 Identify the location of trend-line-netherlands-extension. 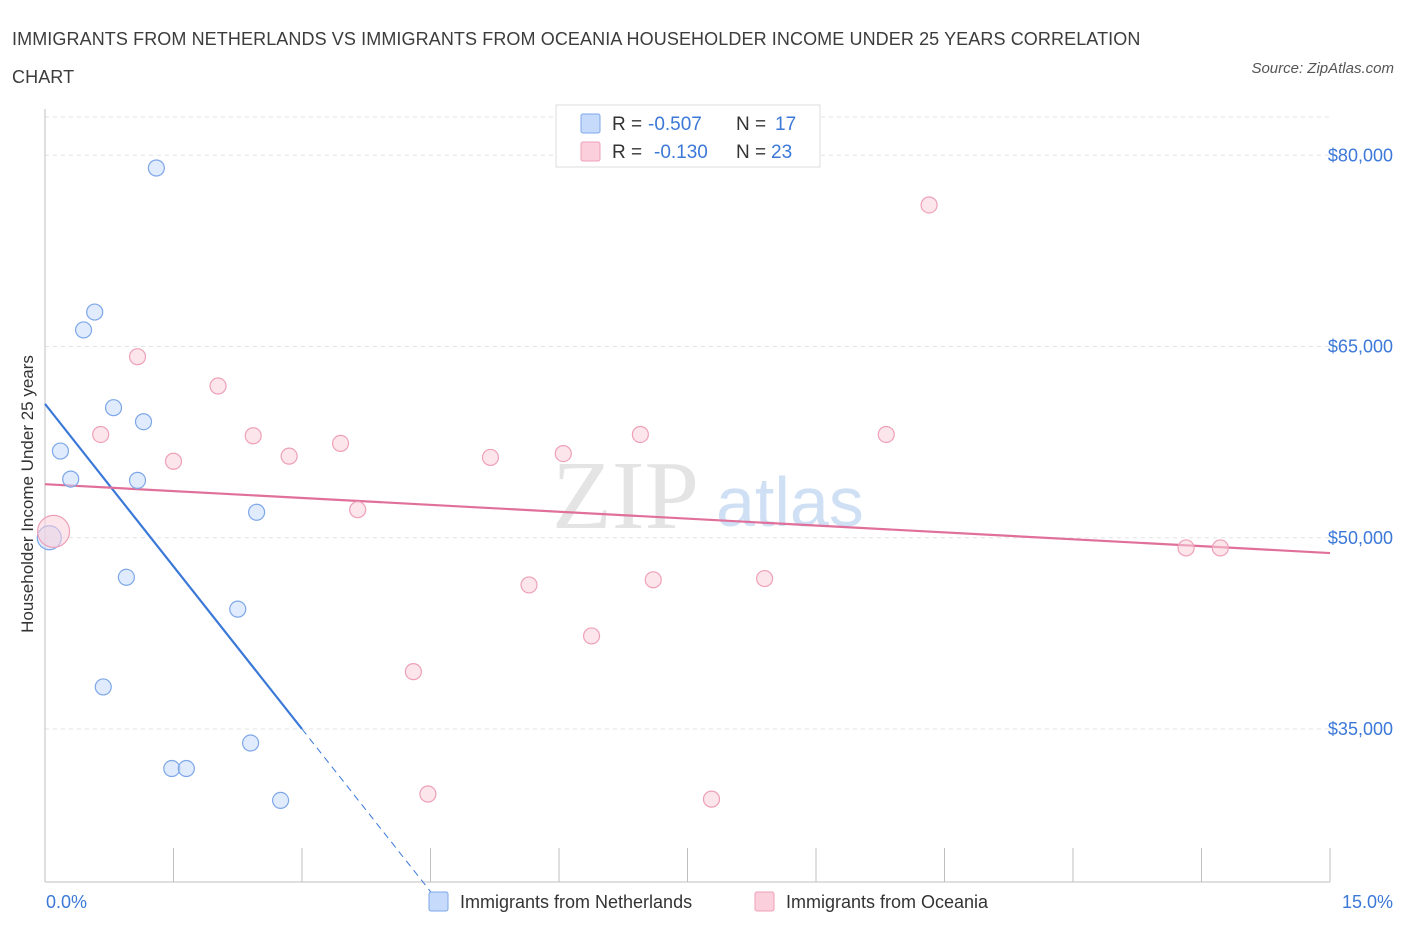
(370, 815).